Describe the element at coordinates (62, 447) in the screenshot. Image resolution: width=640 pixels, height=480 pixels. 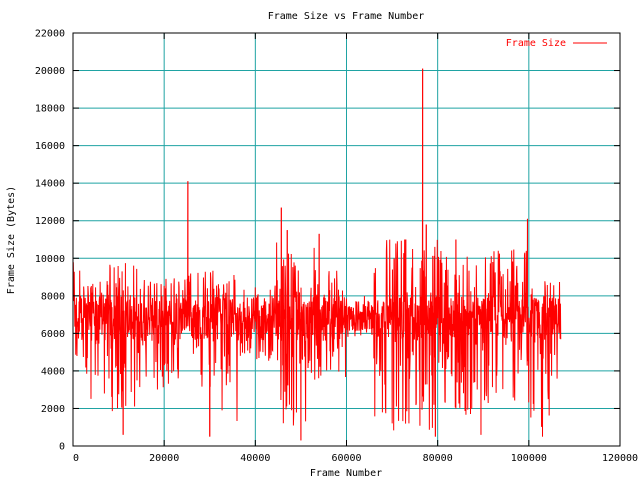
I see `y-tick-label: 0` at that location.